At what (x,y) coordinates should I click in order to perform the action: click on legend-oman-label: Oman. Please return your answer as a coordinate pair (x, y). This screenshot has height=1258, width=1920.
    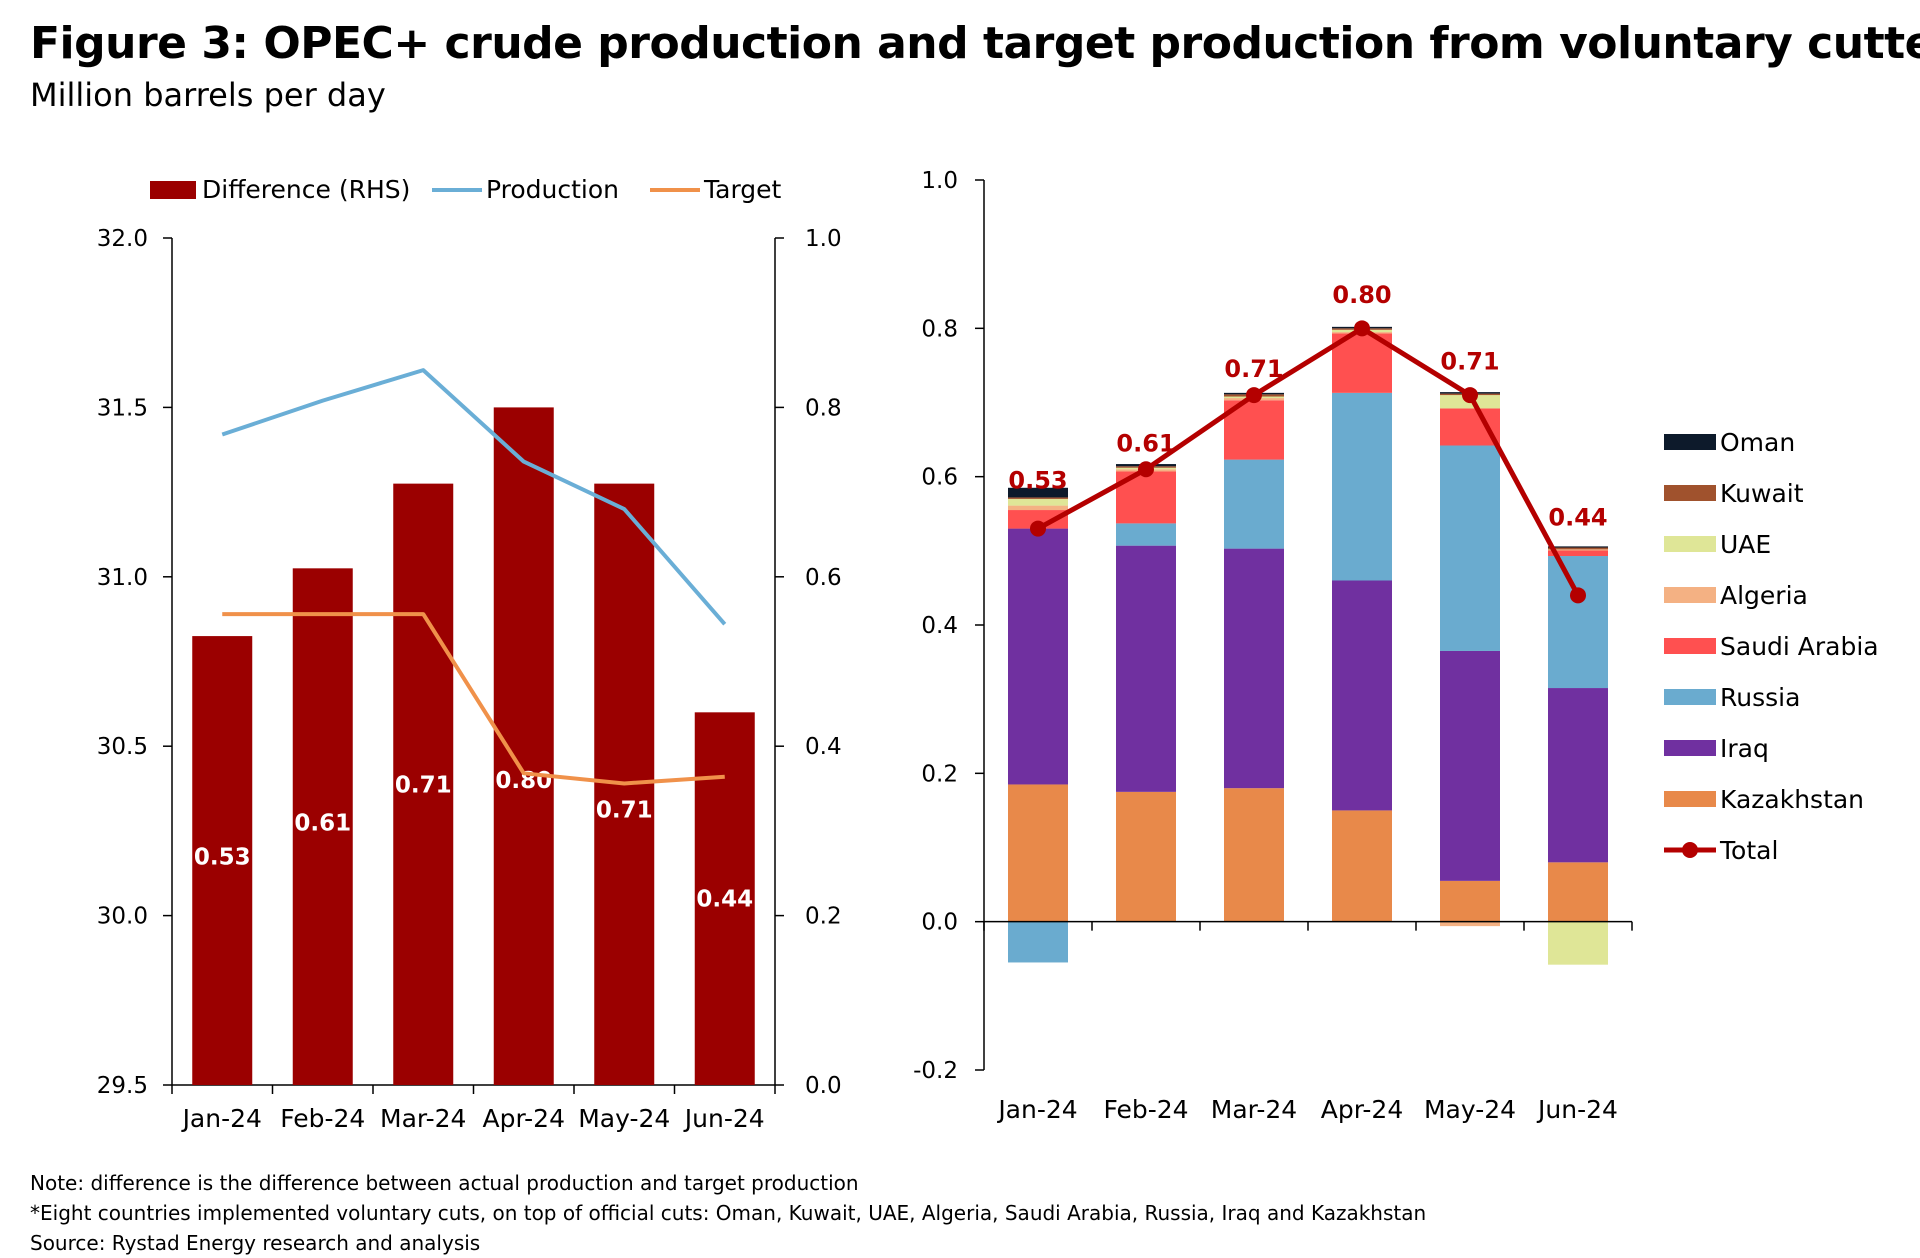
    Looking at the image, I should click on (1757, 442).